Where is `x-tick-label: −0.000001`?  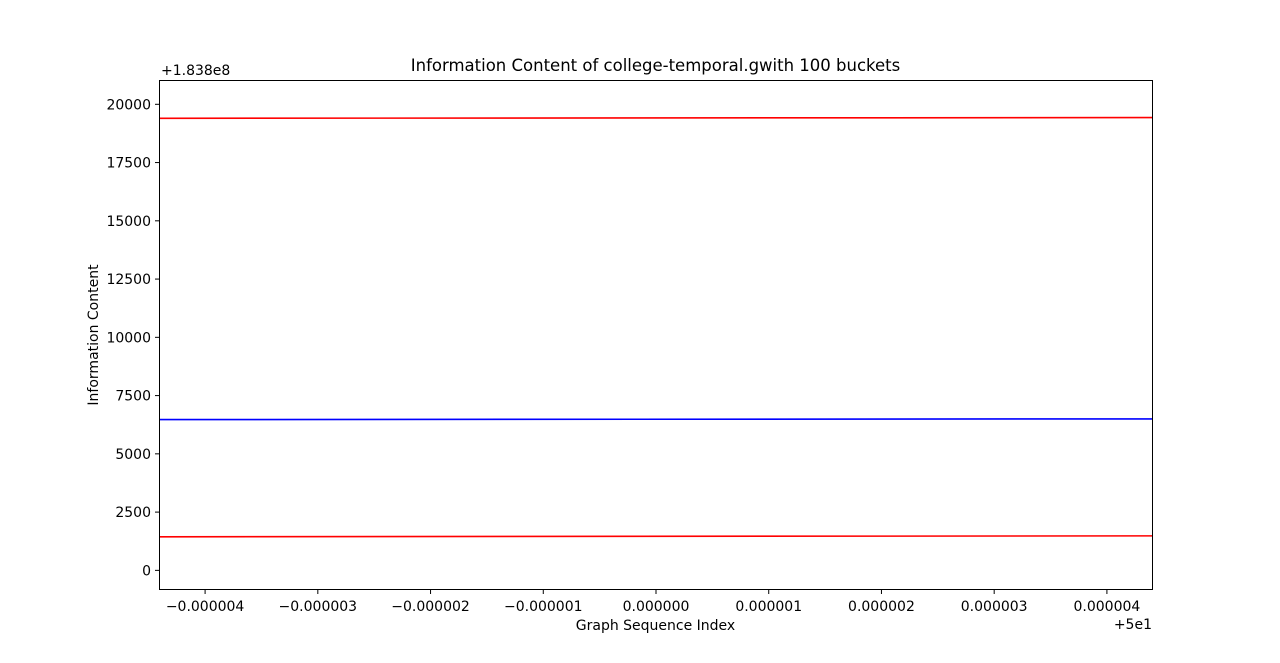
x-tick-label: −0.000001 is located at coordinates (543, 607).